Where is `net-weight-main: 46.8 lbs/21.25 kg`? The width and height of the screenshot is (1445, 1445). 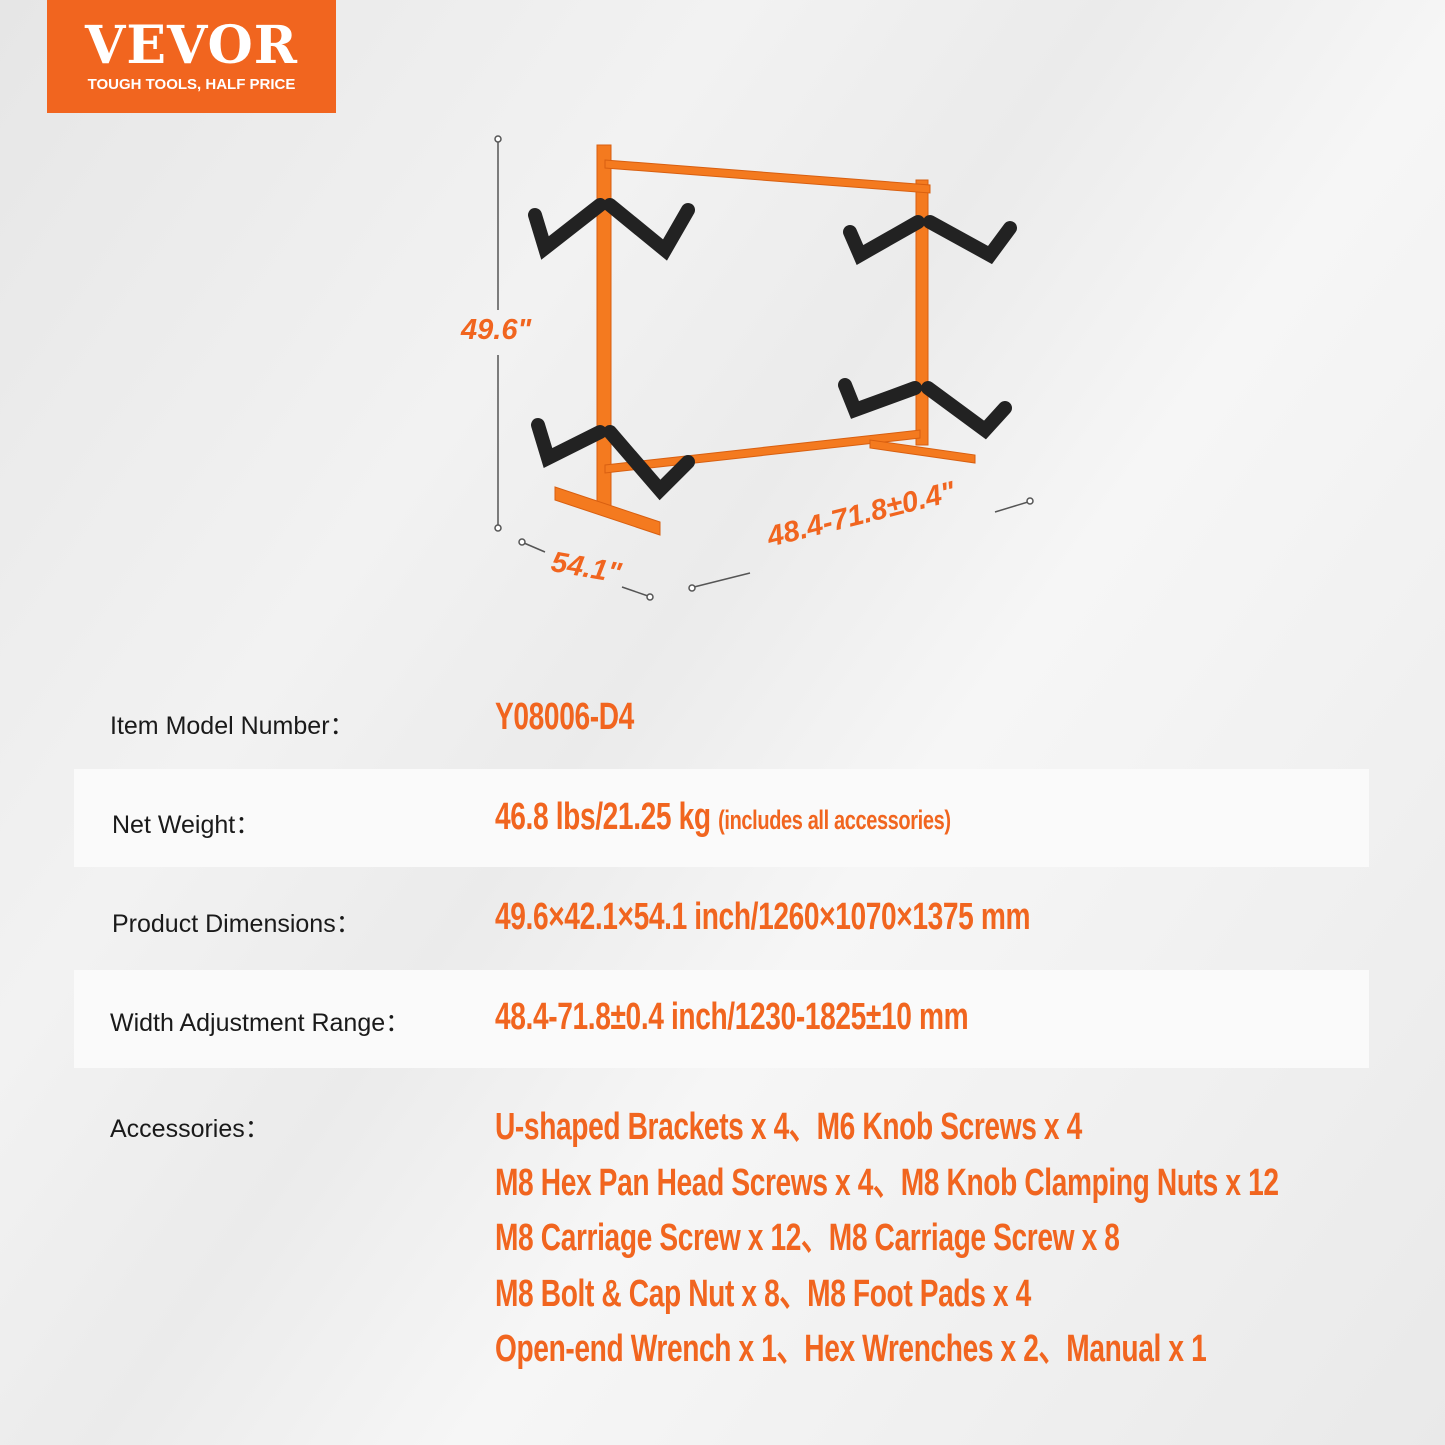
net-weight-main: 46.8 lbs/21.25 kg is located at coordinates (607, 817).